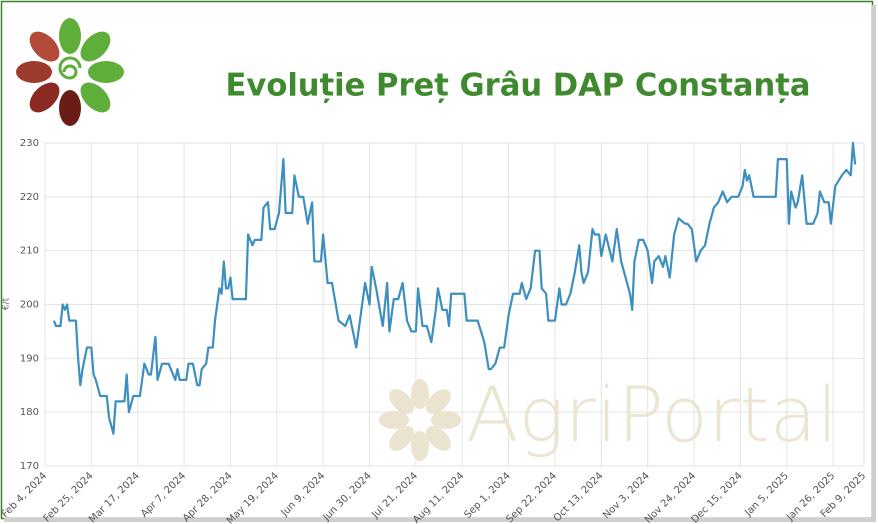 This screenshot has width=878, height=524. What do you see at coordinates (70, 72) in the screenshot?
I see `logo` at bounding box center [70, 72].